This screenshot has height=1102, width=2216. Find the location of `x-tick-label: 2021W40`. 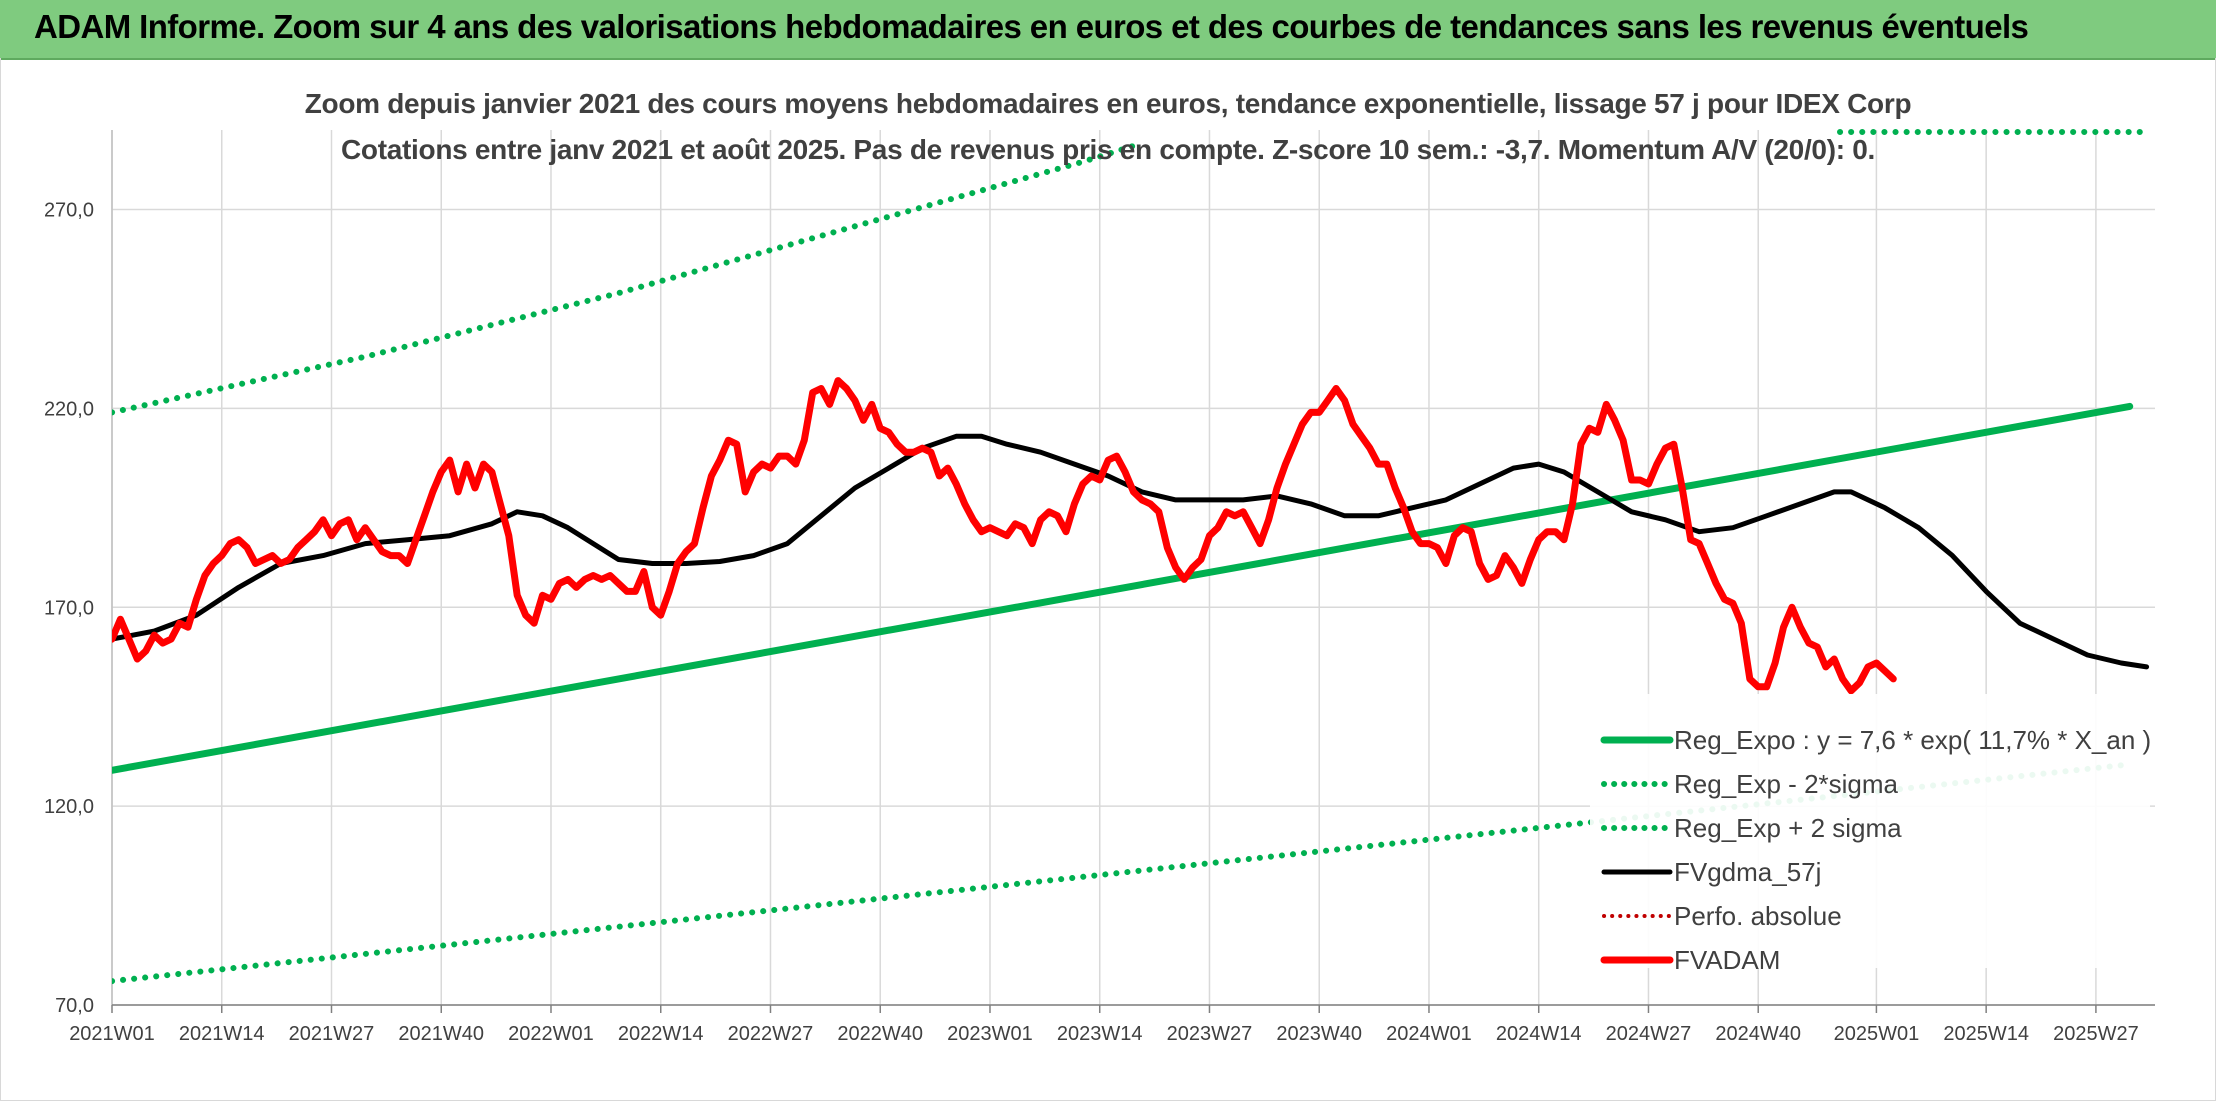

x-tick-label: 2021W40 is located at coordinates (441, 1034).